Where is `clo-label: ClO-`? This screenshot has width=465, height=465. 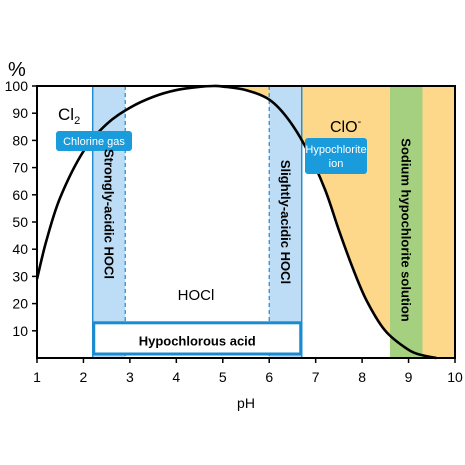 clo-label: ClO- is located at coordinates (346, 126).